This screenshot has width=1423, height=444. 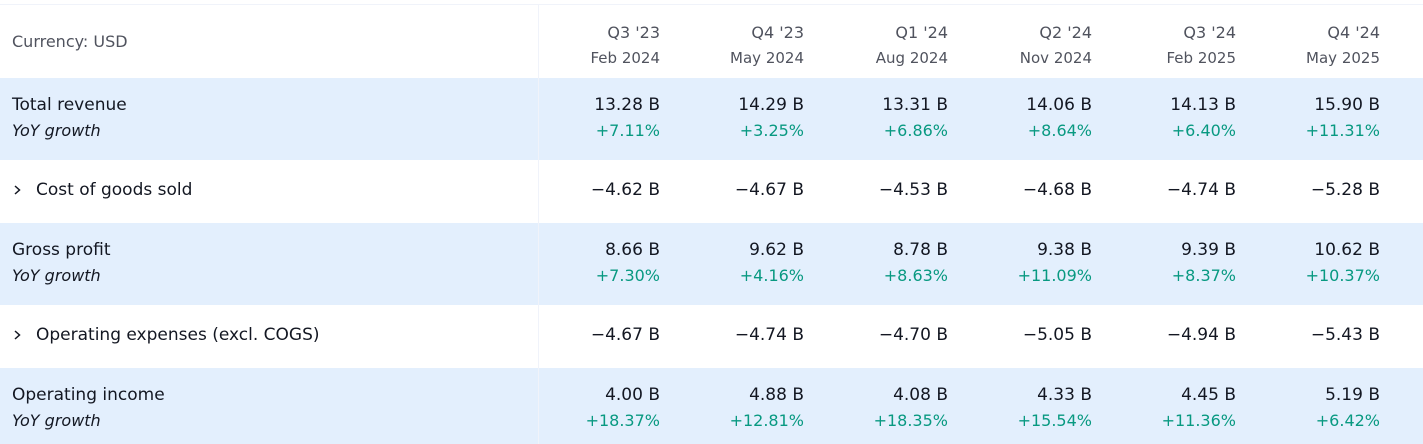 What do you see at coordinates (913, 335) in the screenshot?
I see `row-value: −4.70 B` at bounding box center [913, 335].